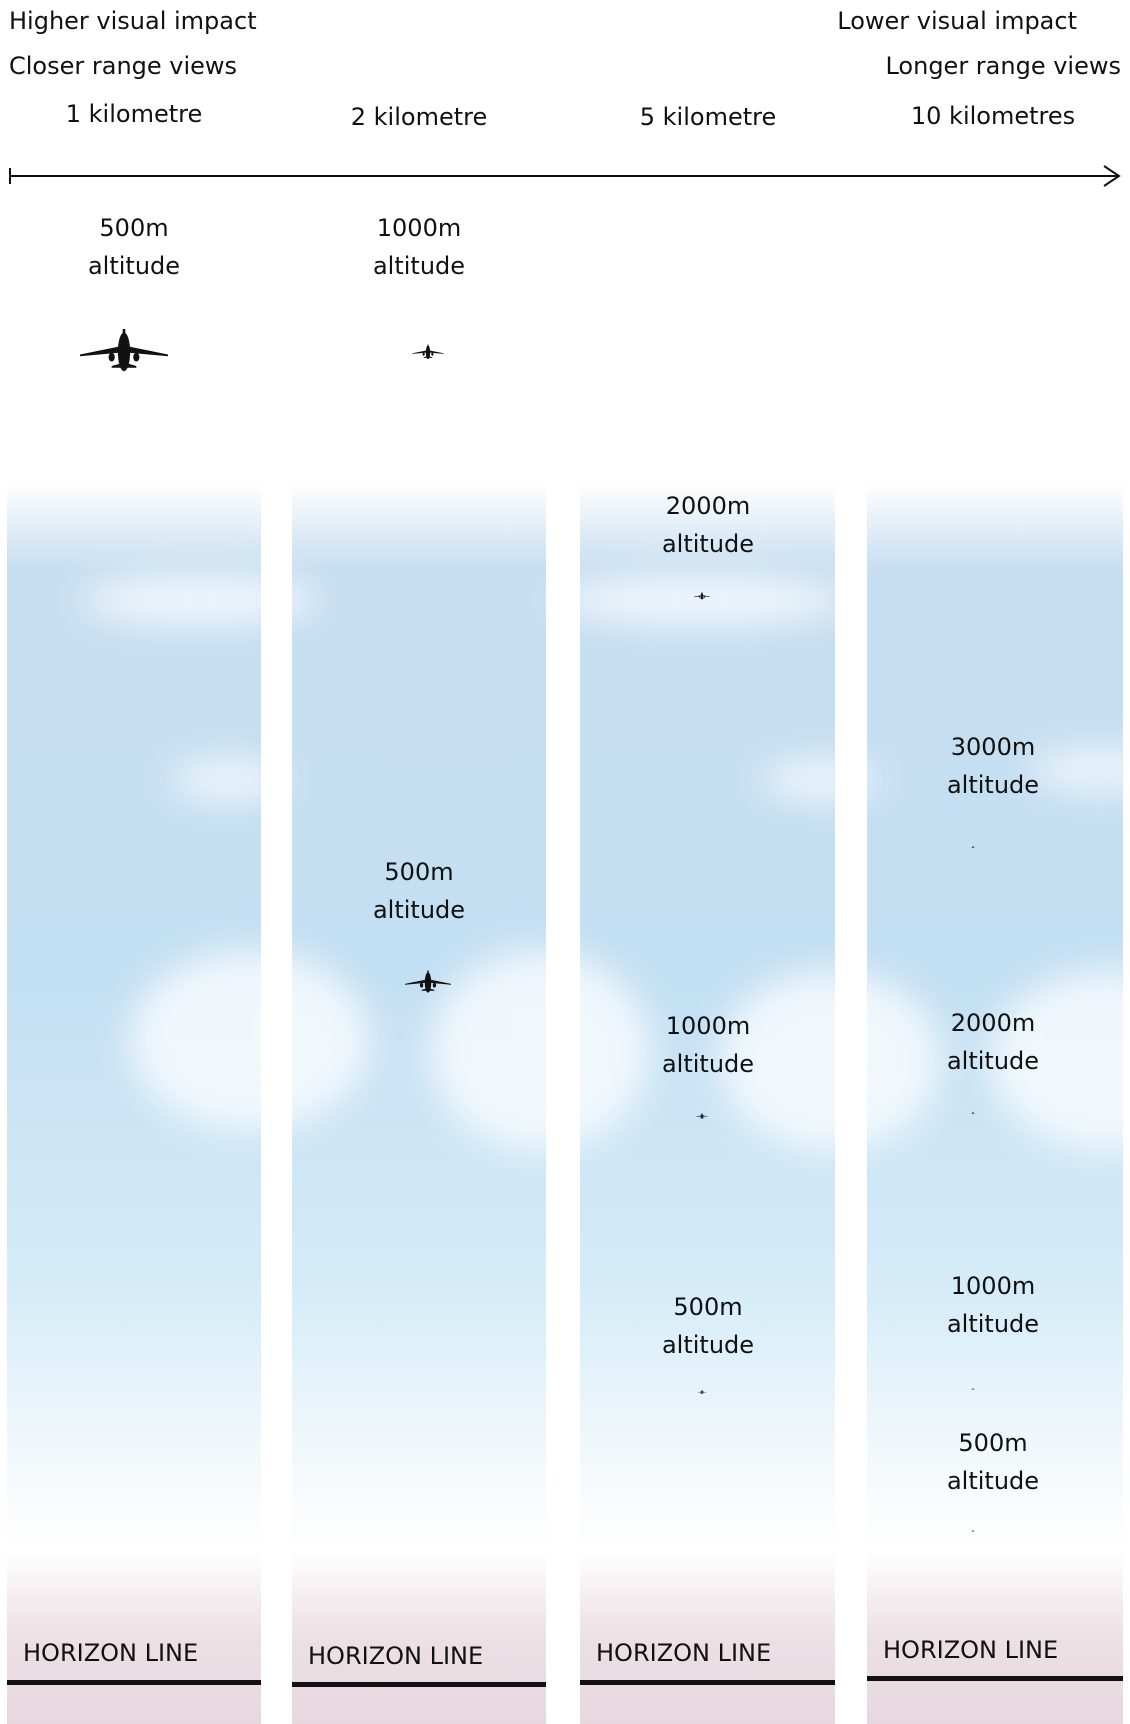 This screenshot has width=1130, height=1724. Describe the element at coordinates (1112, 176) in the screenshot. I see `axis-arrow` at that location.